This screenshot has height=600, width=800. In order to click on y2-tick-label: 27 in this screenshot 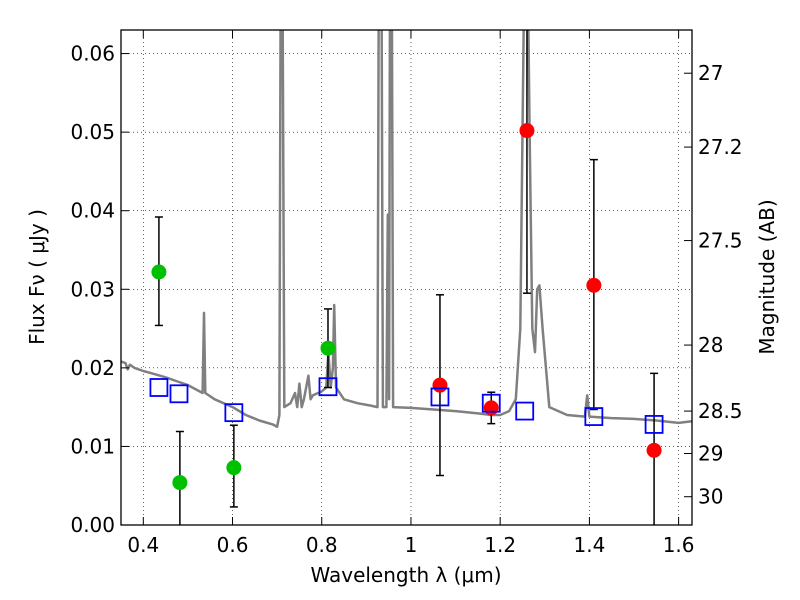, I will do `click(710, 73)`.